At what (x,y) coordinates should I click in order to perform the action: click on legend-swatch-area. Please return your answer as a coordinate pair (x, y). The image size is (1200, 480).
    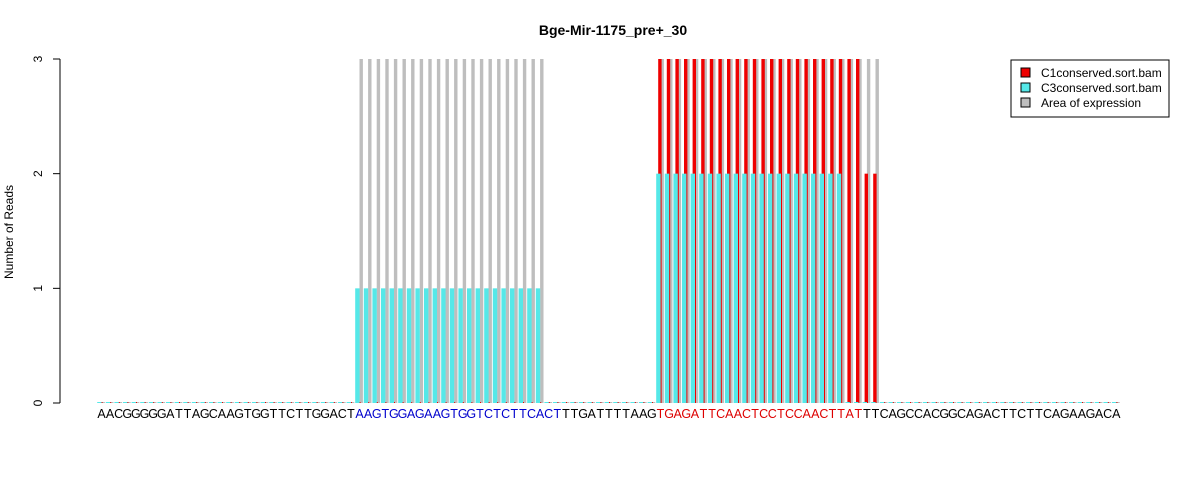
    Looking at the image, I should click on (1025, 102).